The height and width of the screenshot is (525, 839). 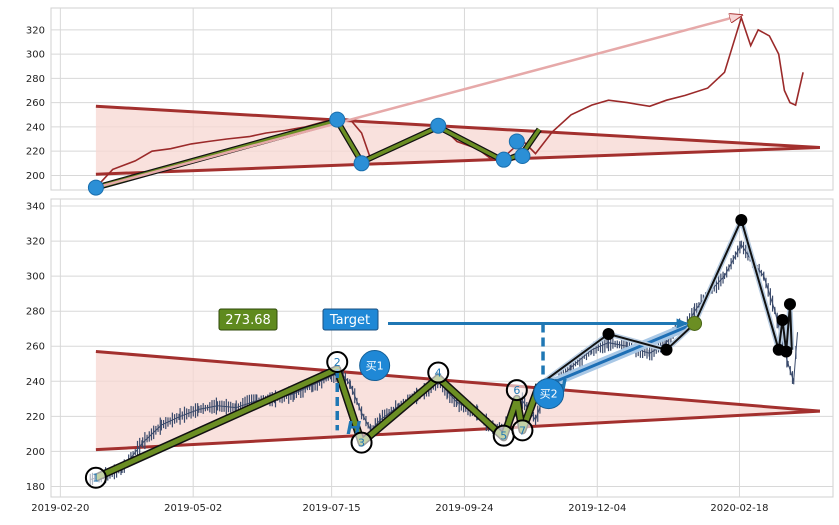 I want to click on pivot-number-label: 4, so click(x=438, y=373).